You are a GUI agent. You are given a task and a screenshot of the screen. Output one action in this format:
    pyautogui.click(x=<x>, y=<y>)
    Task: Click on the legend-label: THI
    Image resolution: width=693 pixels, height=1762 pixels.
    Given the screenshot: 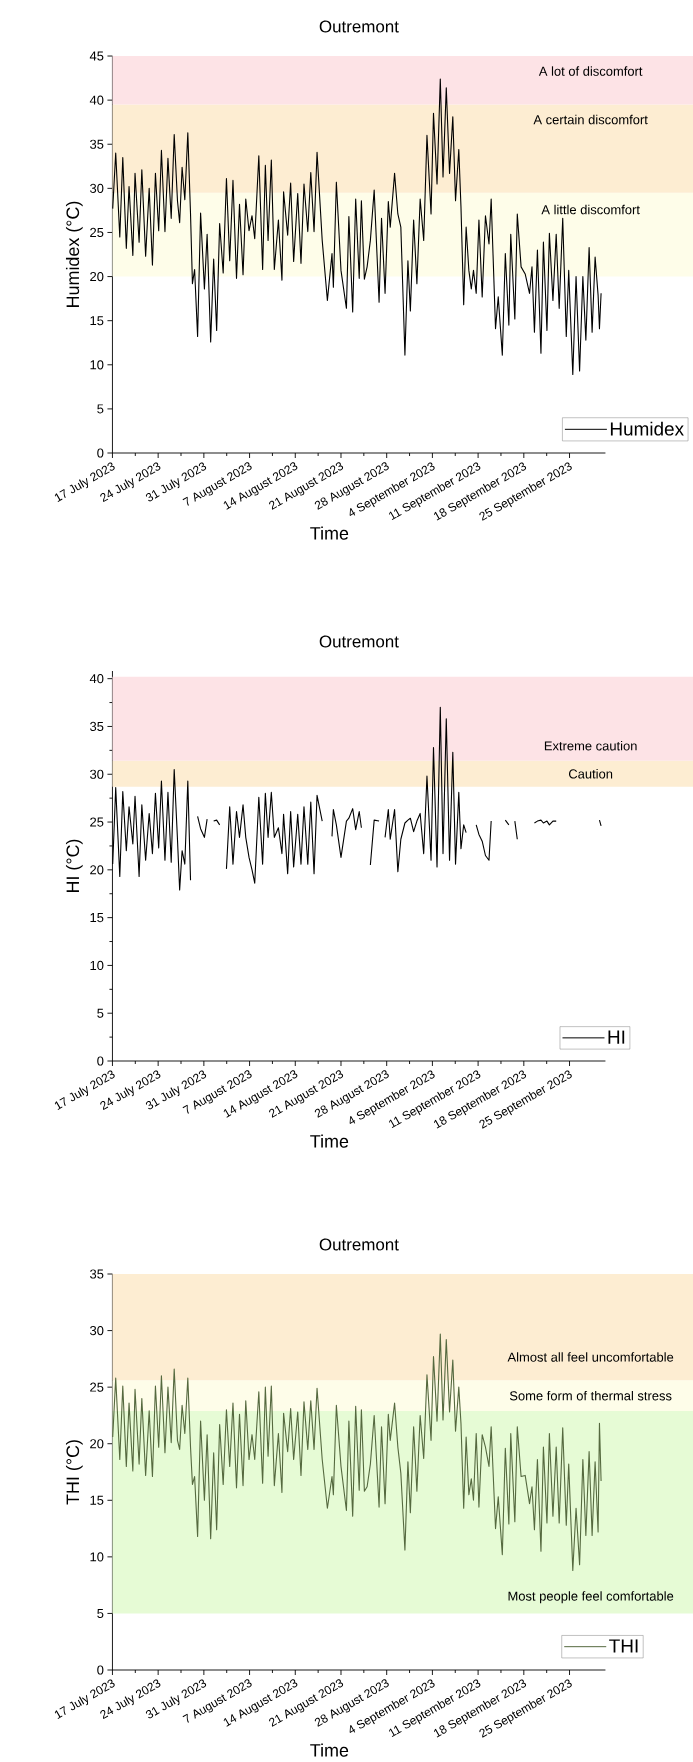 What is the action you would take?
    pyautogui.click(x=623, y=1646)
    